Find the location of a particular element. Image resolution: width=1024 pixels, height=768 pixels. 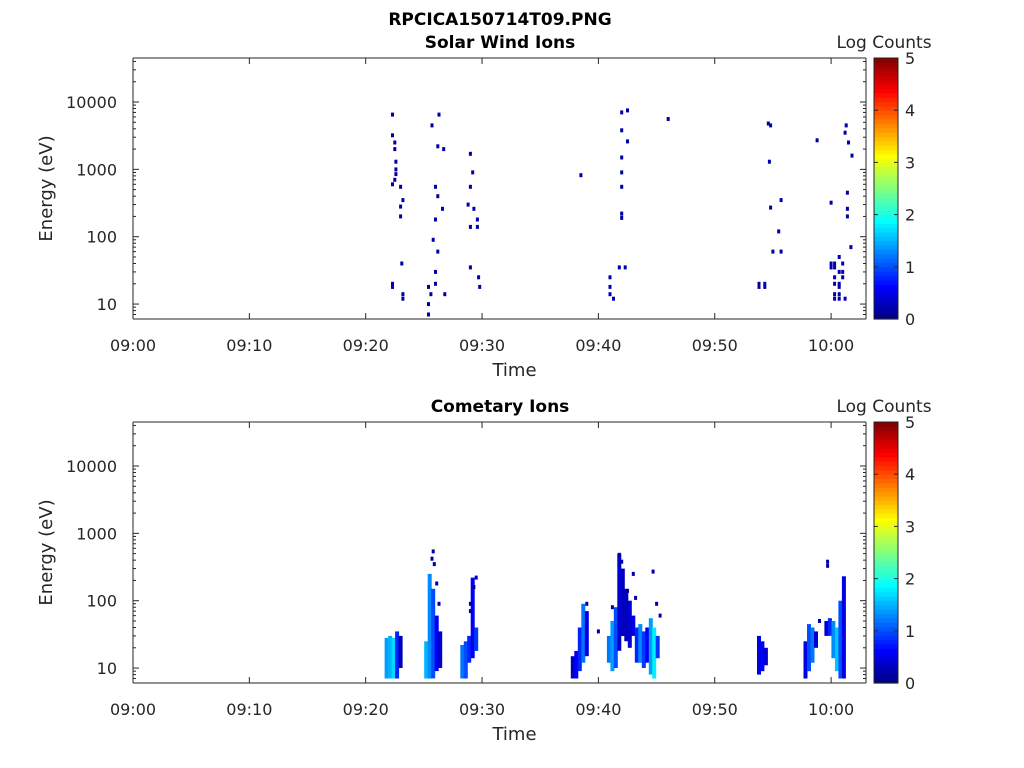

x-axis-label: Time is located at coordinates (513, 370).